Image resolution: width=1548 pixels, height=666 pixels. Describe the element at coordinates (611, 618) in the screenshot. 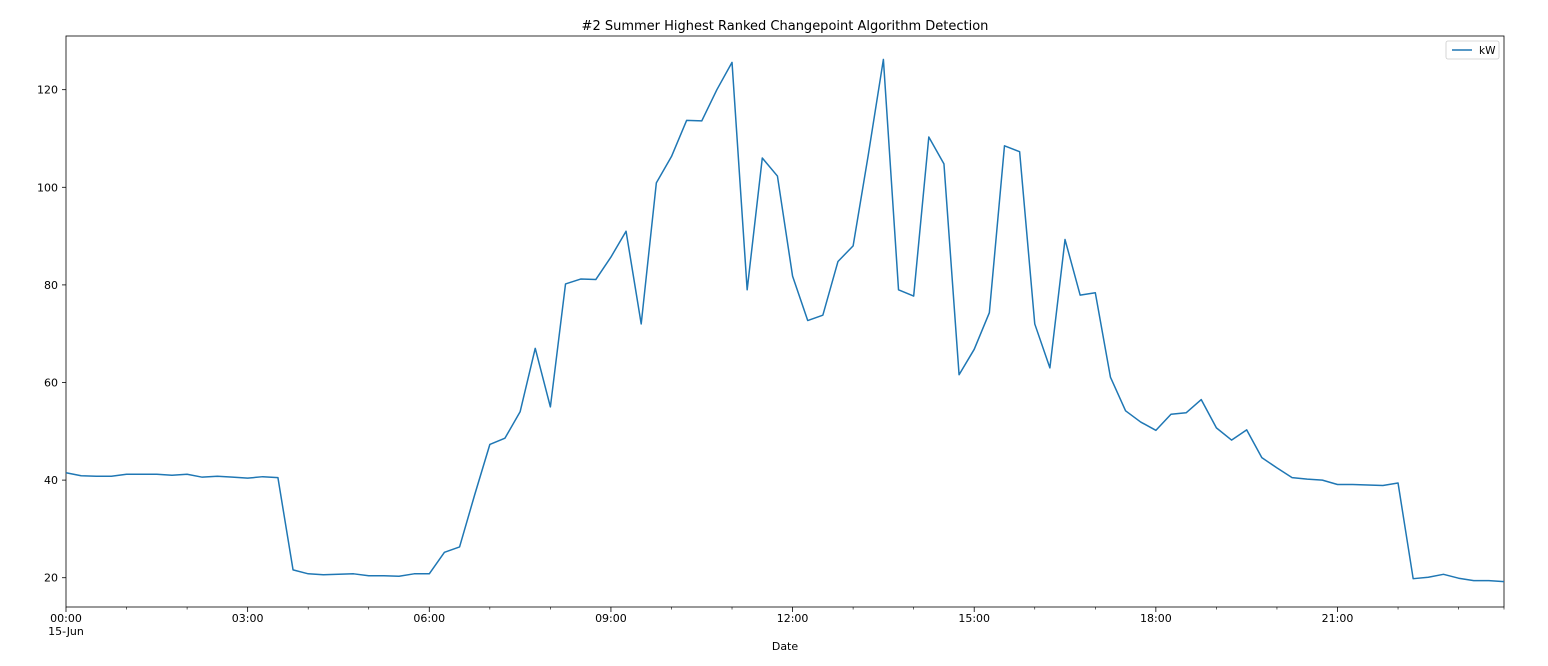

I see `x-tick-label: 09:00` at that location.